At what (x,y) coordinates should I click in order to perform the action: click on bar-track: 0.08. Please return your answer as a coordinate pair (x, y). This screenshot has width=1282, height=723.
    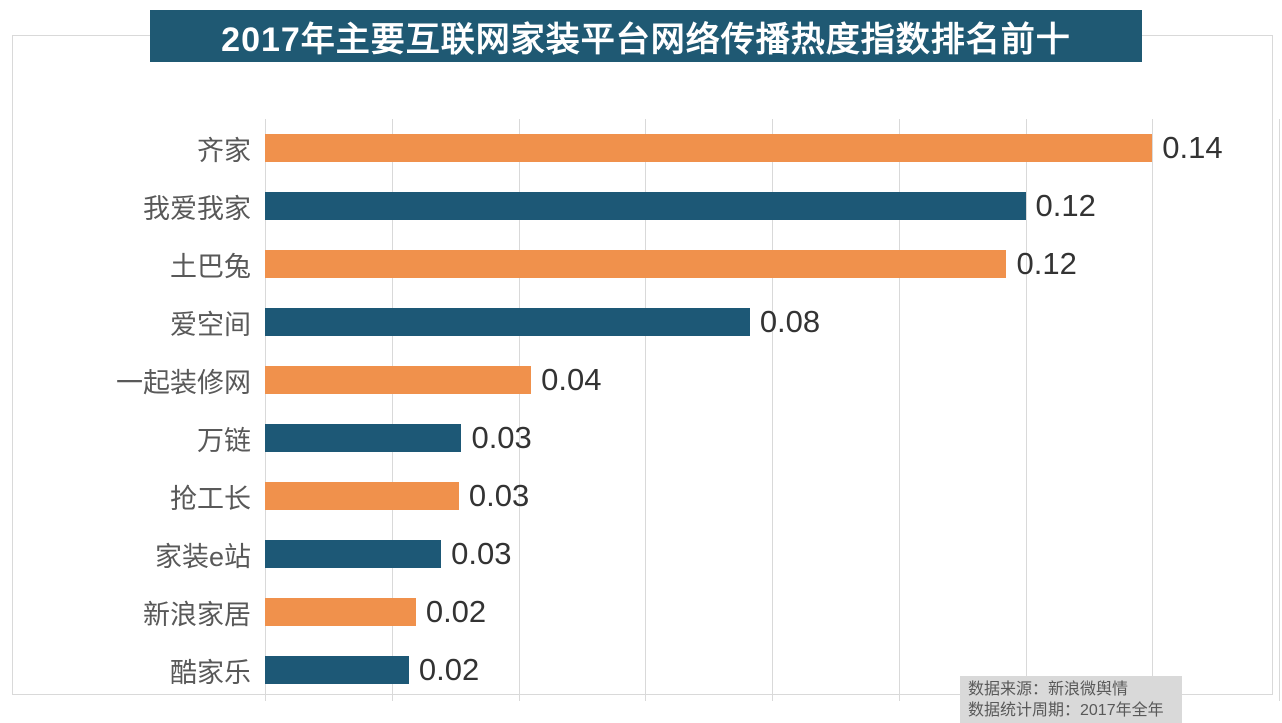
    Looking at the image, I should click on (772, 322).